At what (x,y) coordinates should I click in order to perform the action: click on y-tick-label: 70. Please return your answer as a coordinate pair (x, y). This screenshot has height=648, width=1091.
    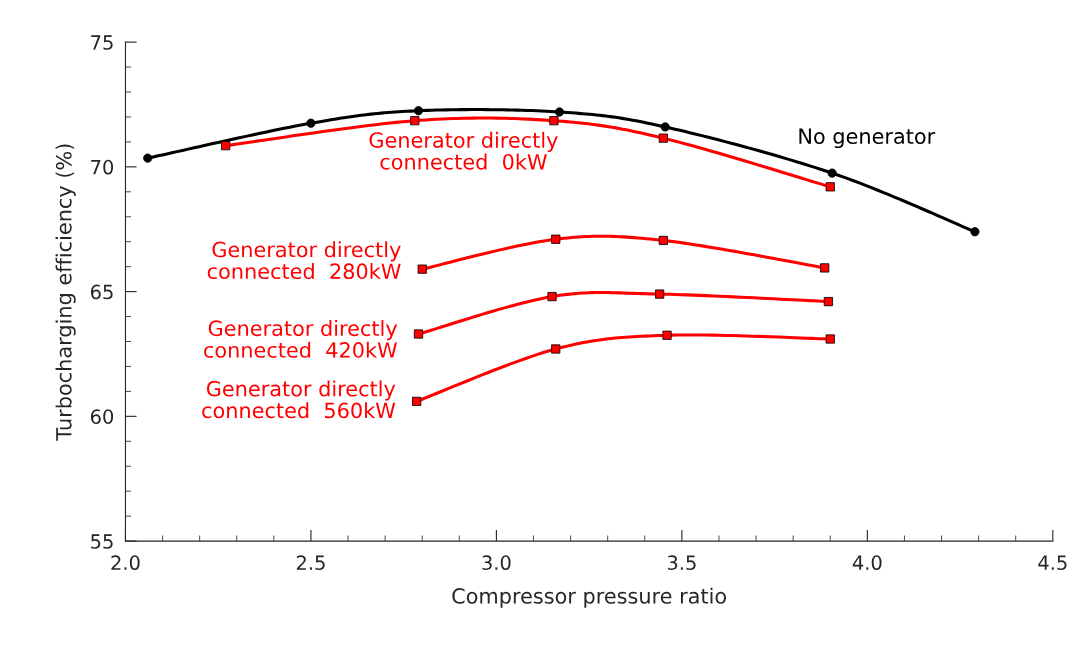
    Looking at the image, I should click on (102, 167).